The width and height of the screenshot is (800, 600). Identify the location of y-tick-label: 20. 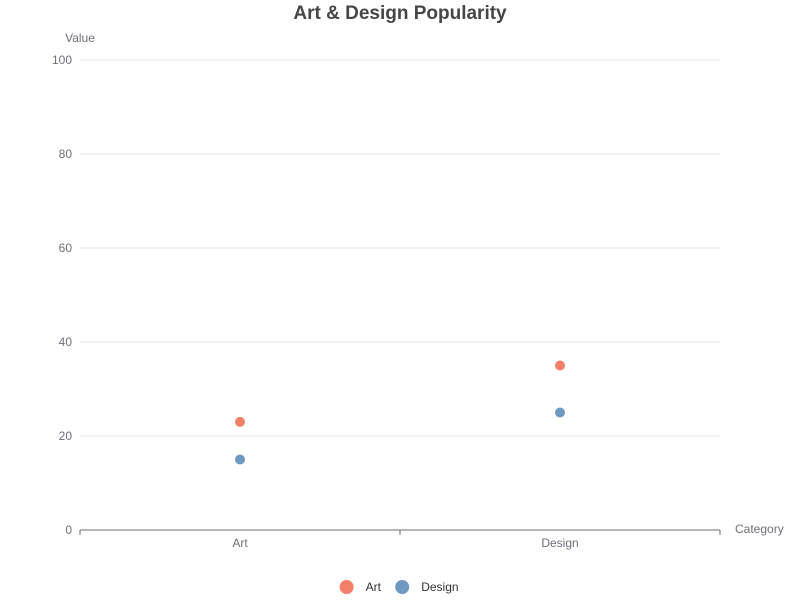
(66, 436).